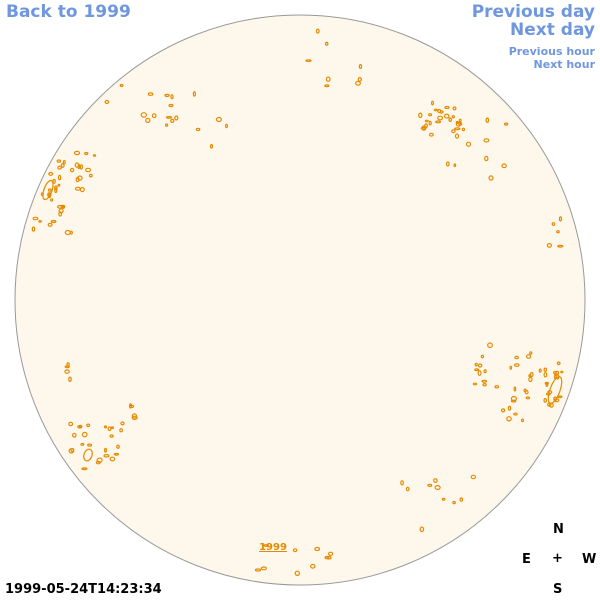 This screenshot has height=600, width=600. What do you see at coordinates (552, 30) in the screenshot?
I see `next-day-link: Next day` at bounding box center [552, 30].